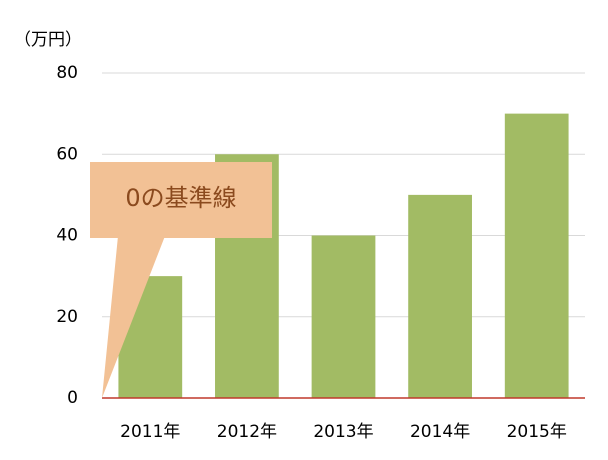 Image resolution: width=608 pixels, height=460 pixels. I want to click on x-tick-label: 2014年, so click(440, 432).